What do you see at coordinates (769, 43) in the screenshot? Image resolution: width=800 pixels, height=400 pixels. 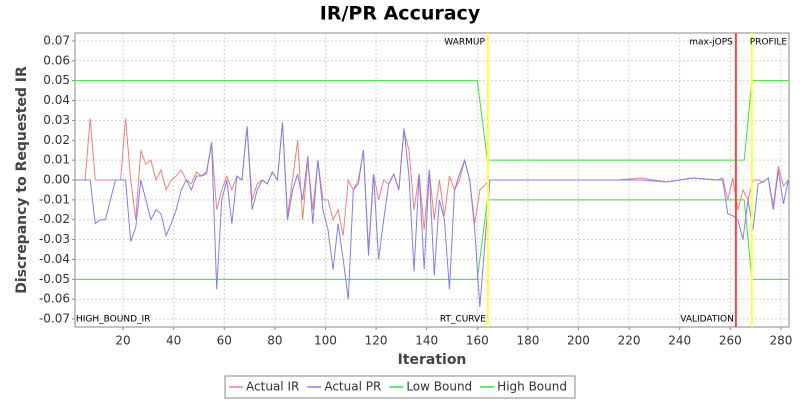 I see `marker-label: PROFILE` at bounding box center [769, 43].